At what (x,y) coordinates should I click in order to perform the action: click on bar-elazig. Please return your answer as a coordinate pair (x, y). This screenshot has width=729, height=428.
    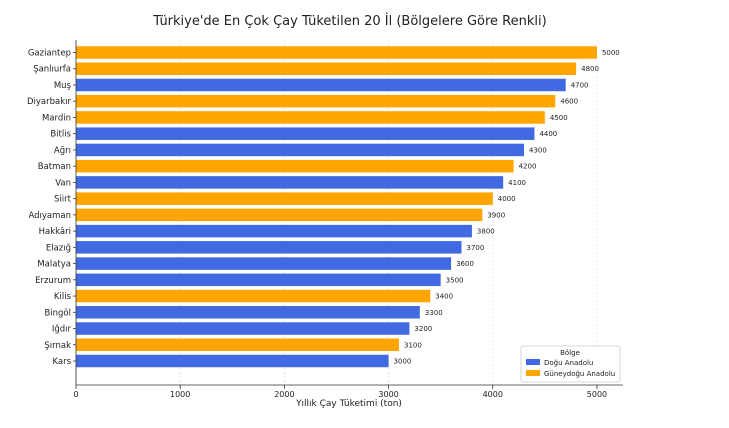
    Looking at the image, I should click on (269, 247).